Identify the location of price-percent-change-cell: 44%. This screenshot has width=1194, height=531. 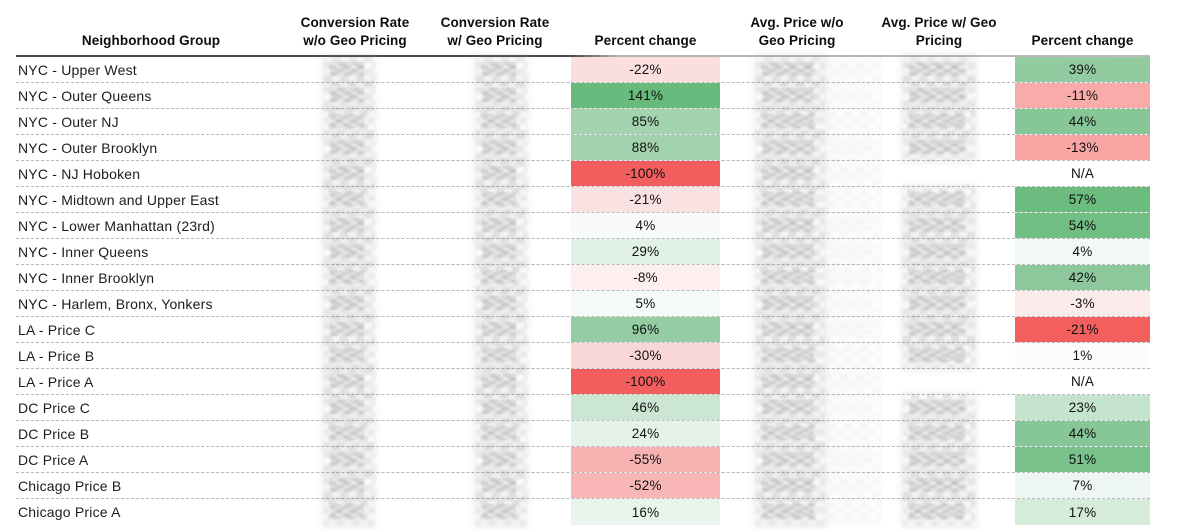
(1082, 121).